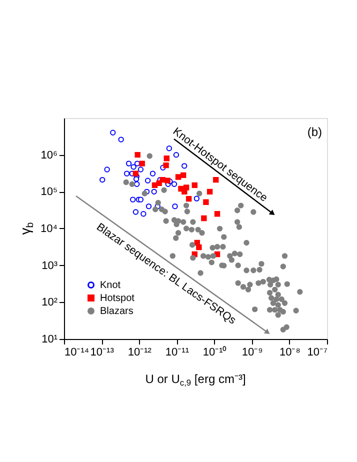 This screenshot has width=357, height=462. I want to click on legend-label: Hotspot, so click(117, 298).